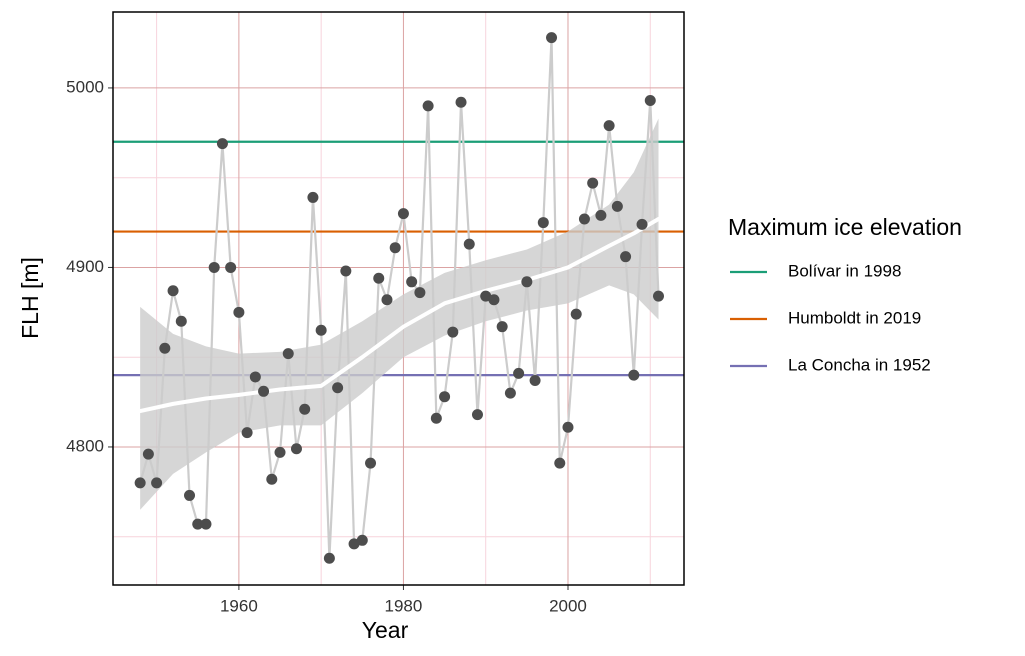 The width and height of the screenshot is (1025, 656). Describe the element at coordinates (859, 364) in the screenshot. I see `legend-label: La Concha in 1952` at that location.